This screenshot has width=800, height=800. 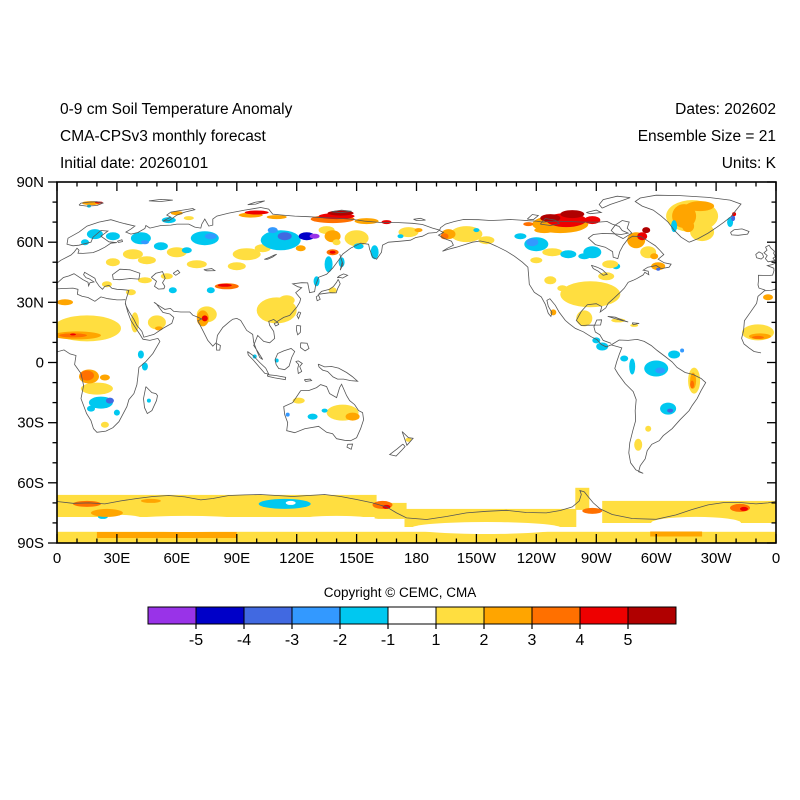 I want to click on forecast-dates: Dates: 202602, so click(x=725, y=109).